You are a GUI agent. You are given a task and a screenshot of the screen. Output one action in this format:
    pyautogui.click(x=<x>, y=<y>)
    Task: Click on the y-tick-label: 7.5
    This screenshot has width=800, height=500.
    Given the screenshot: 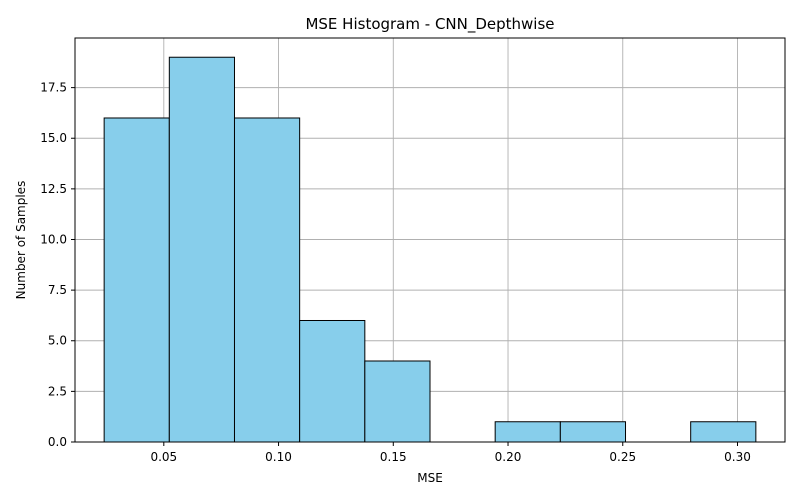 What is the action you would take?
    pyautogui.click(x=57, y=290)
    